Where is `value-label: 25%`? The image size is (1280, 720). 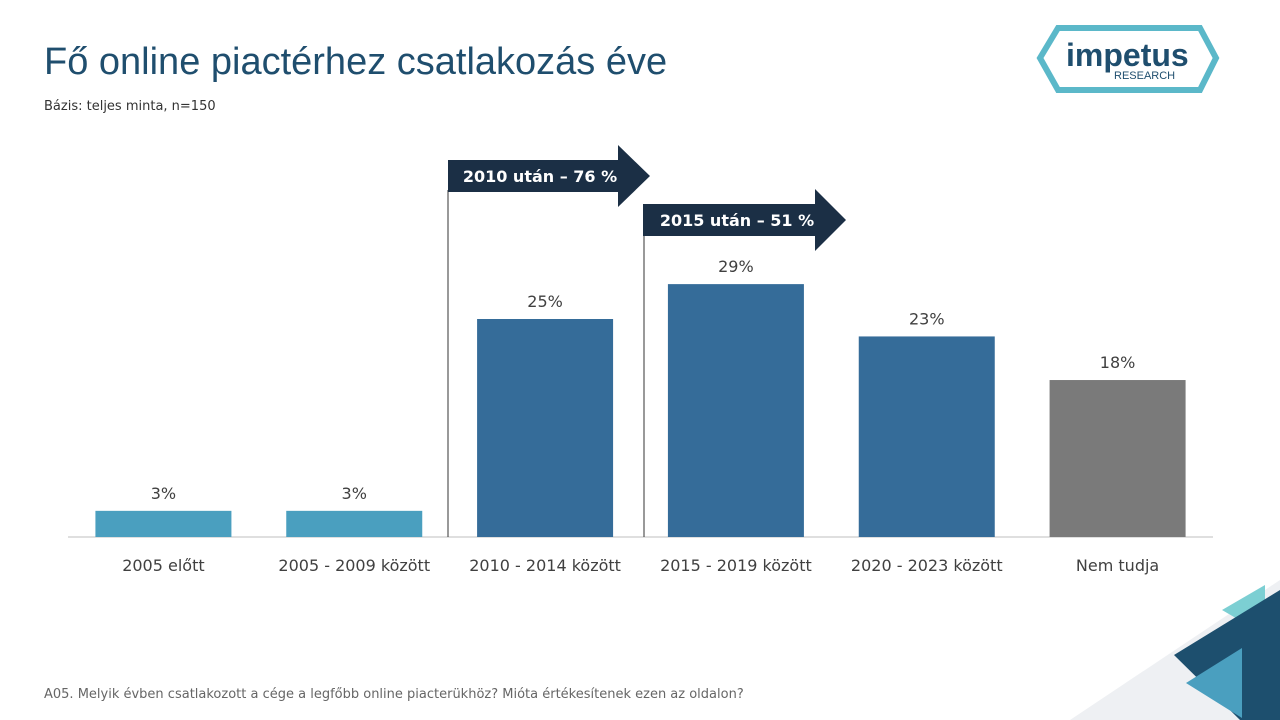
value-label: 25% is located at coordinates (545, 301).